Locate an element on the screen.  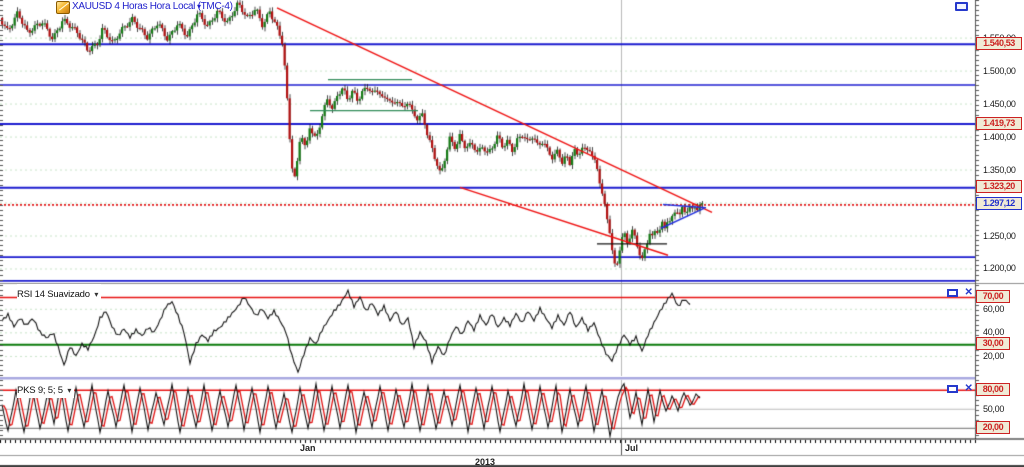
rsi-panel-controls: ✕ is located at coordinates (960, 293).